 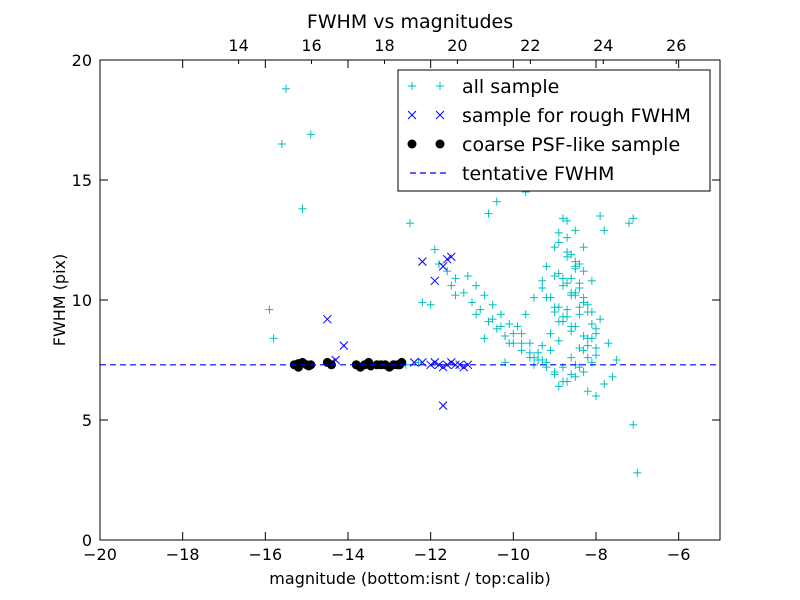 What do you see at coordinates (530, 45) in the screenshot?
I see `top-tick-label: 22` at bounding box center [530, 45].